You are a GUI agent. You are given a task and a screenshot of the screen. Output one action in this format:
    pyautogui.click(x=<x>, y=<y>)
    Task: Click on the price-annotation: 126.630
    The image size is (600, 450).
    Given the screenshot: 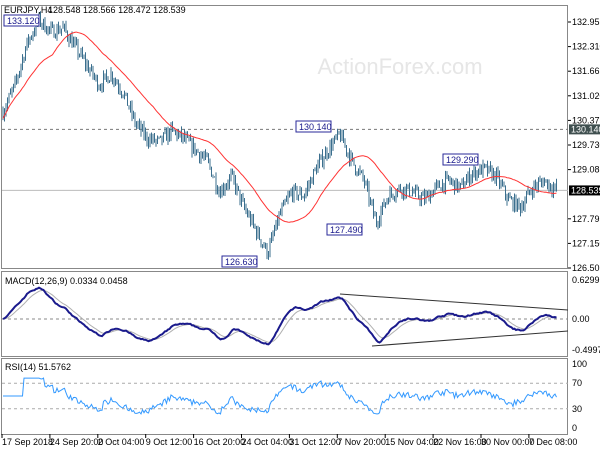 What is the action you would take?
    pyautogui.click(x=239, y=261)
    